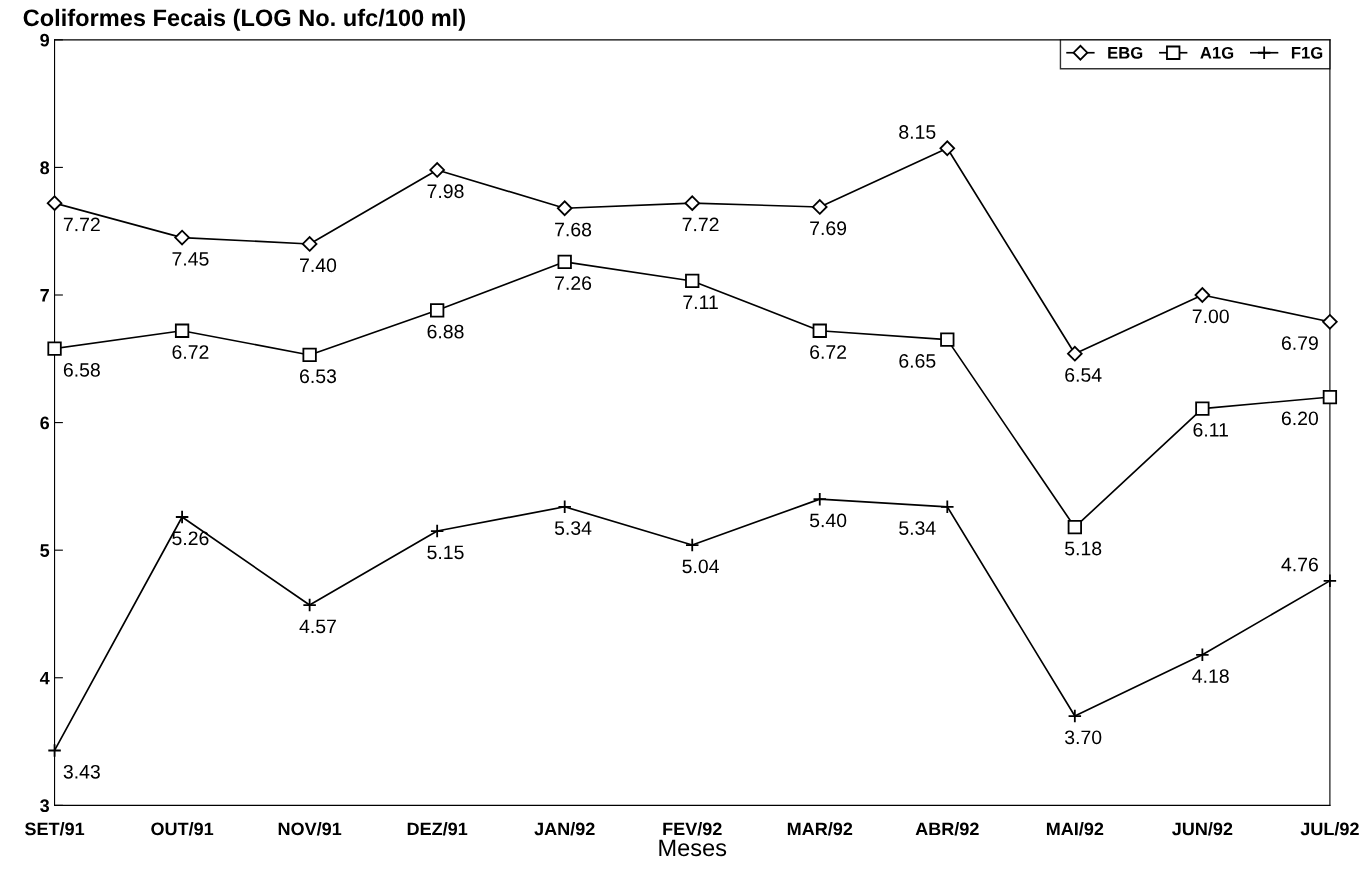  Describe the element at coordinates (1125, 52) in the screenshot. I see `legend-label: EBG` at that location.